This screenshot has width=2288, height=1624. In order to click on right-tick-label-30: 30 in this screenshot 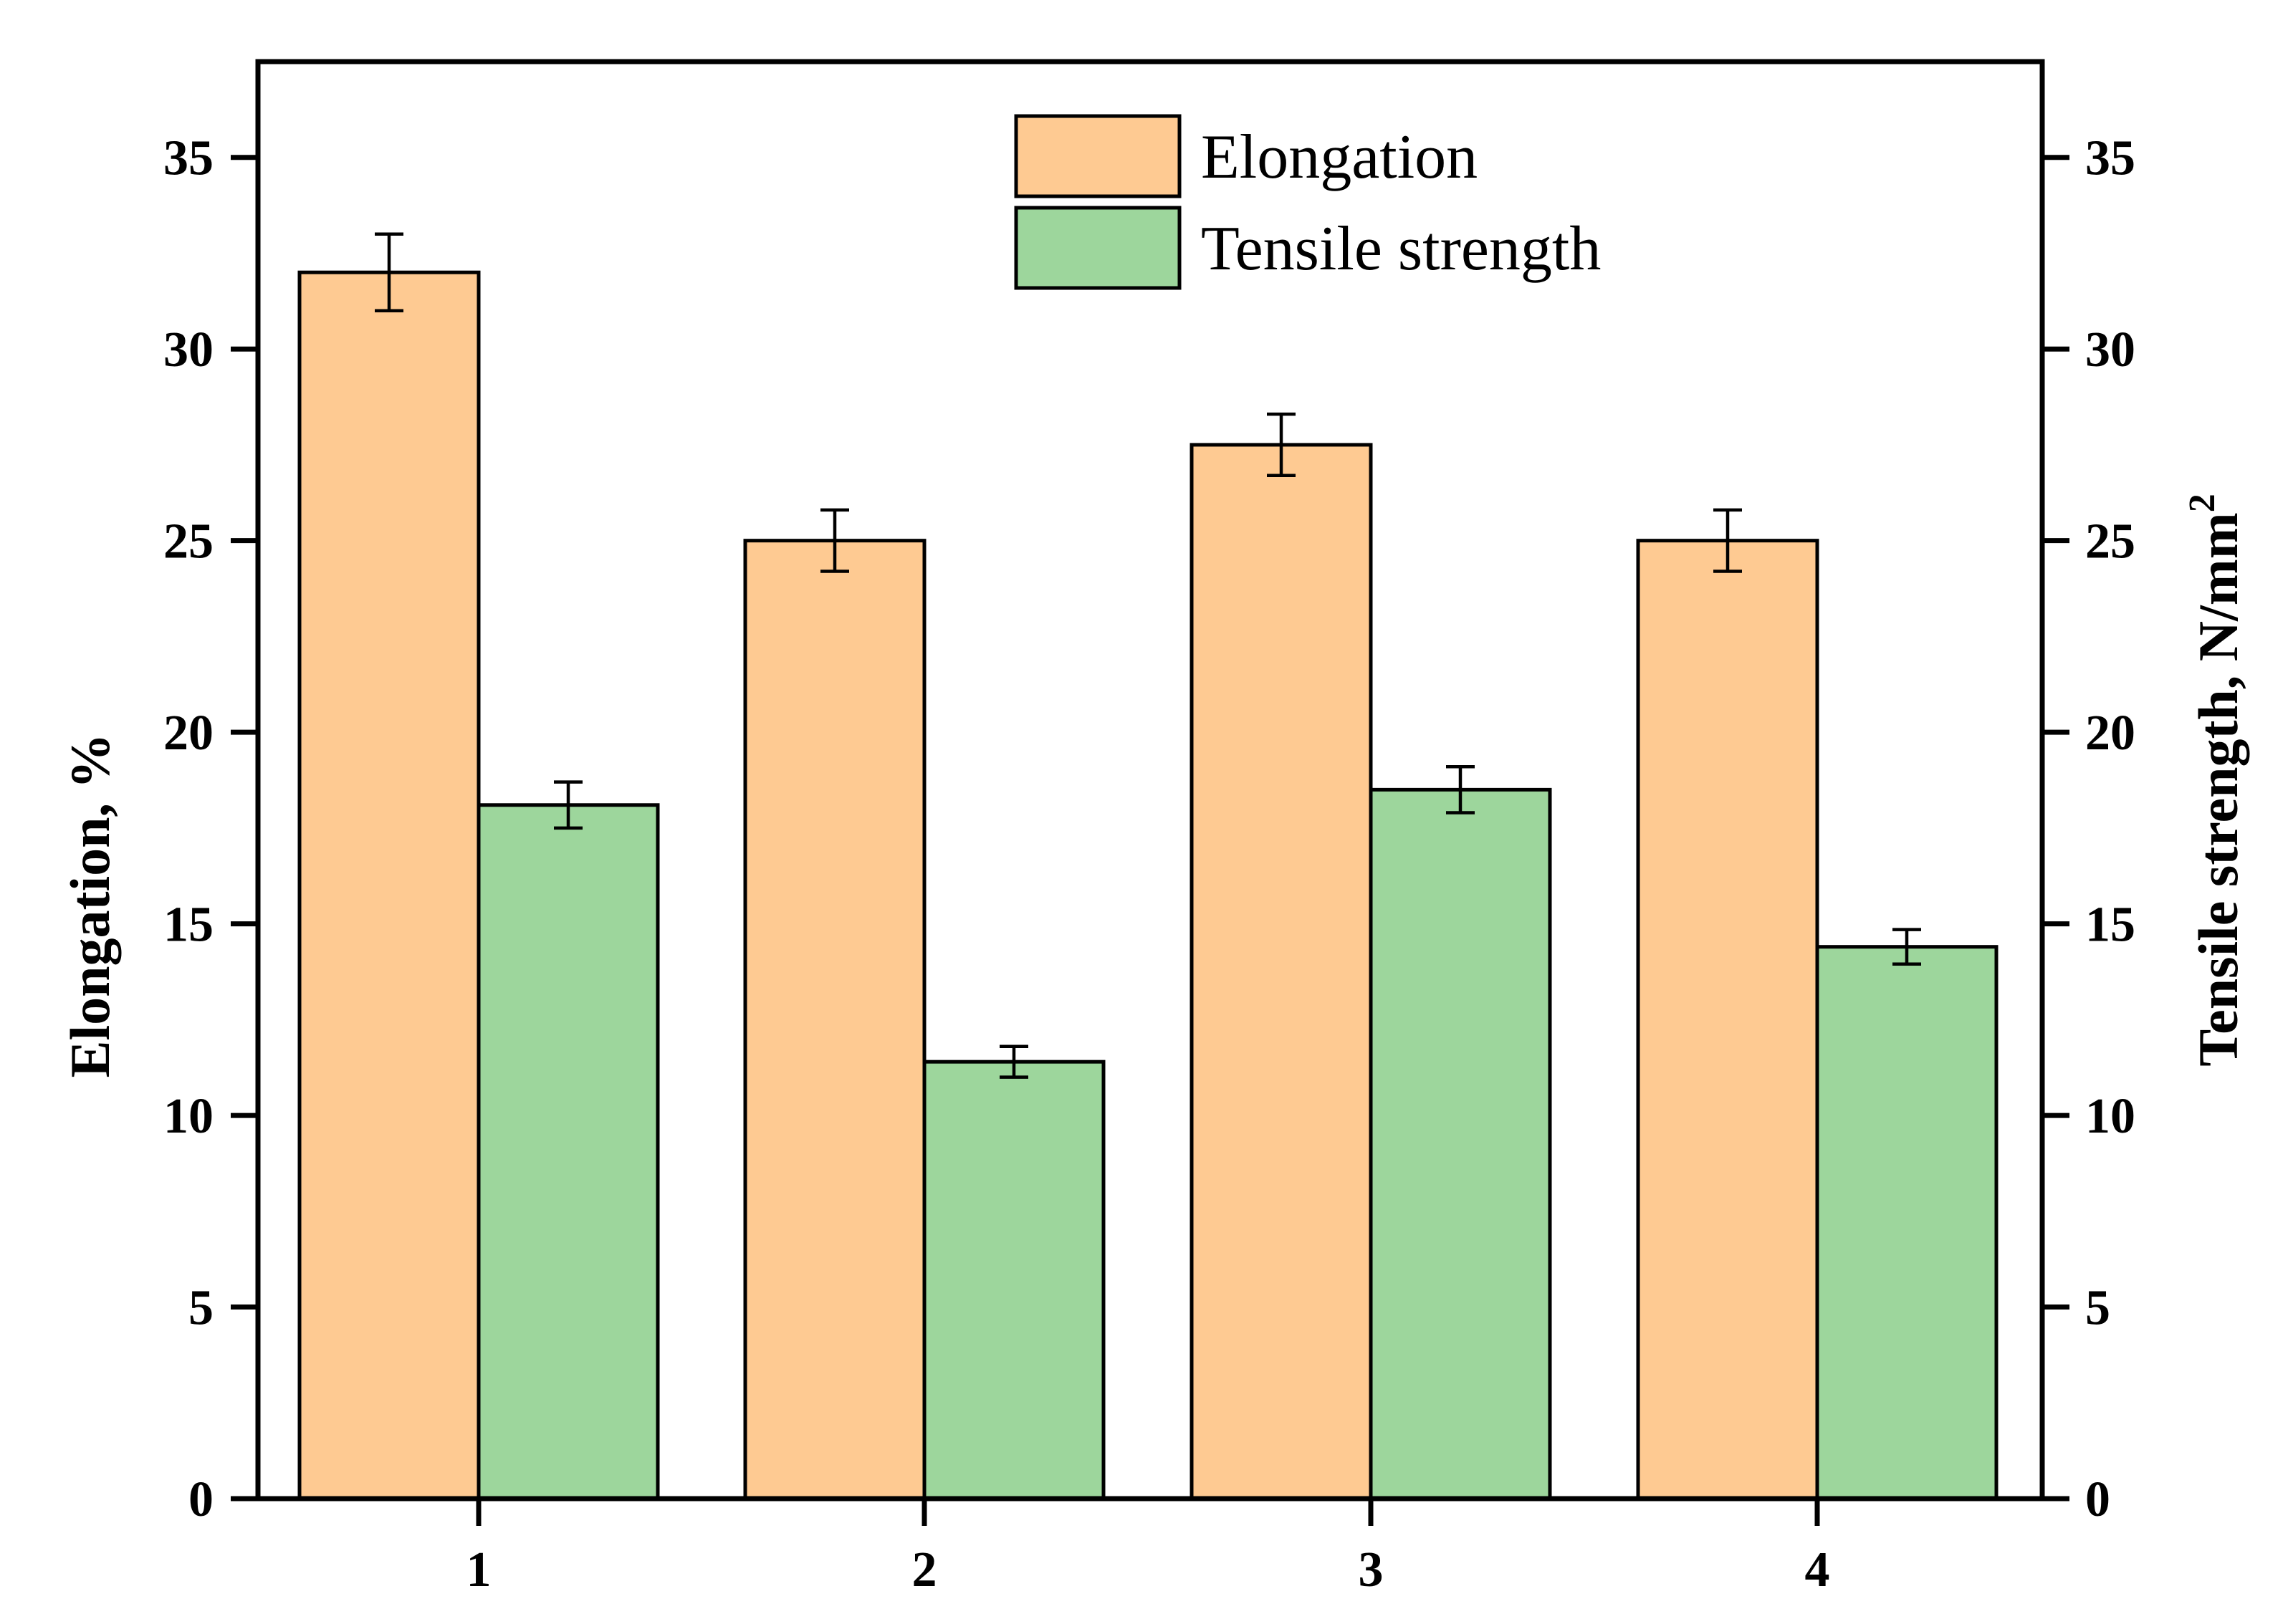, I will do `click(2110, 350)`.